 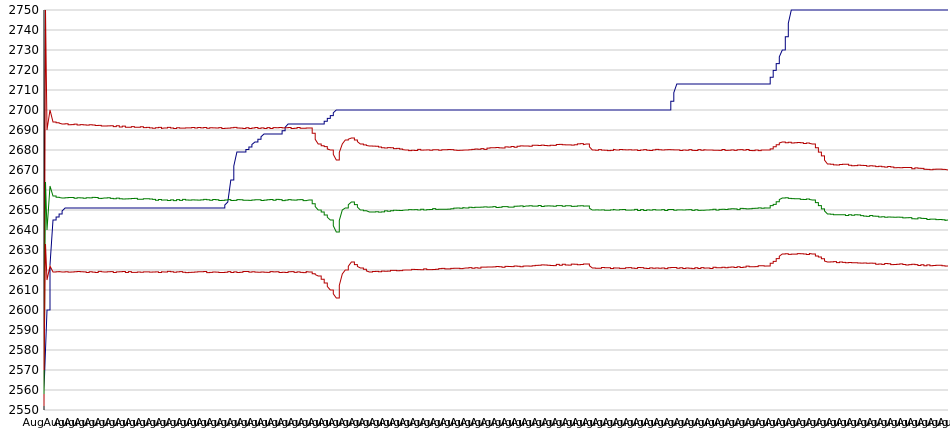 What do you see at coordinates (23, 90) in the screenshot?
I see `y-tick-label: 2710` at bounding box center [23, 90].